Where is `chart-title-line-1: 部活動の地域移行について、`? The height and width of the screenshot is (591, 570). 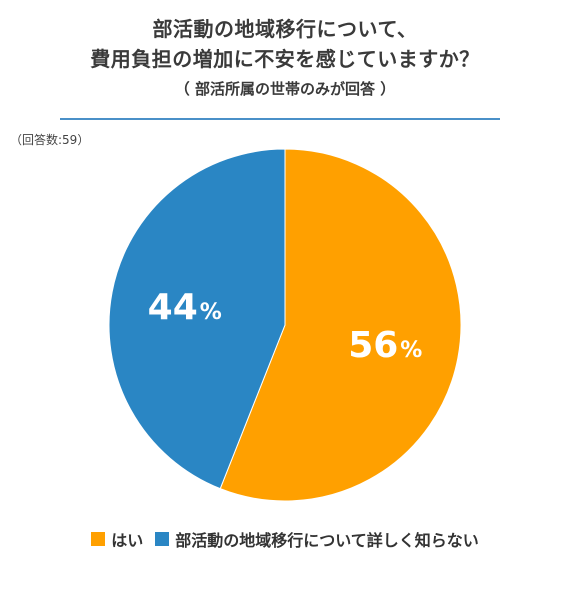 chart-title-line-1: 部活動の地域移行について、 is located at coordinates (285, 29).